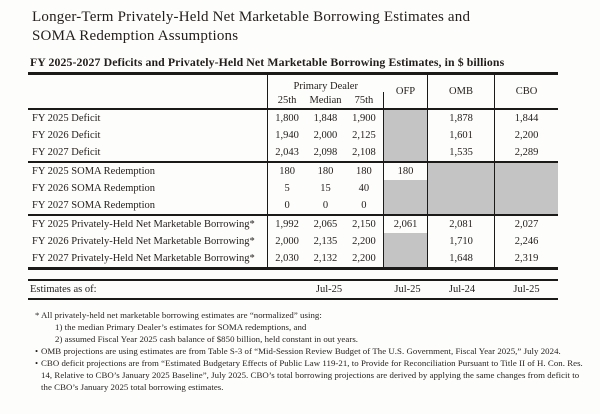  I want to click on row-label: FY 2026 SOMA Redemption, so click(148, 188).